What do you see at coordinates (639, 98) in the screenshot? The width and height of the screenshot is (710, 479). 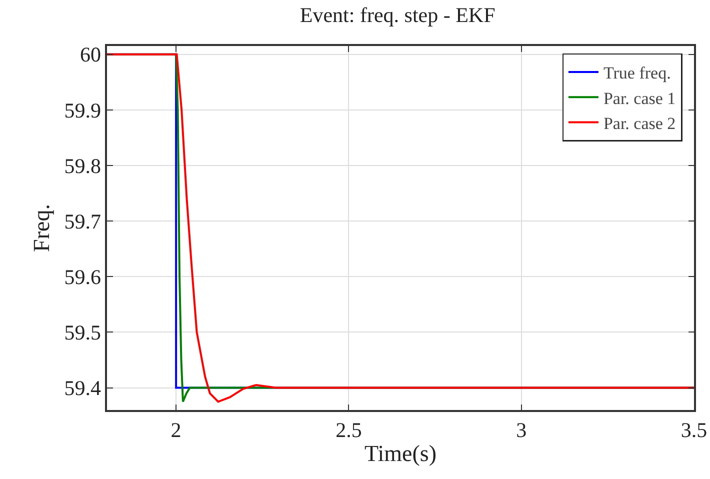 I see `legend-label: Par. case 1` at bounding box center [639, 98].